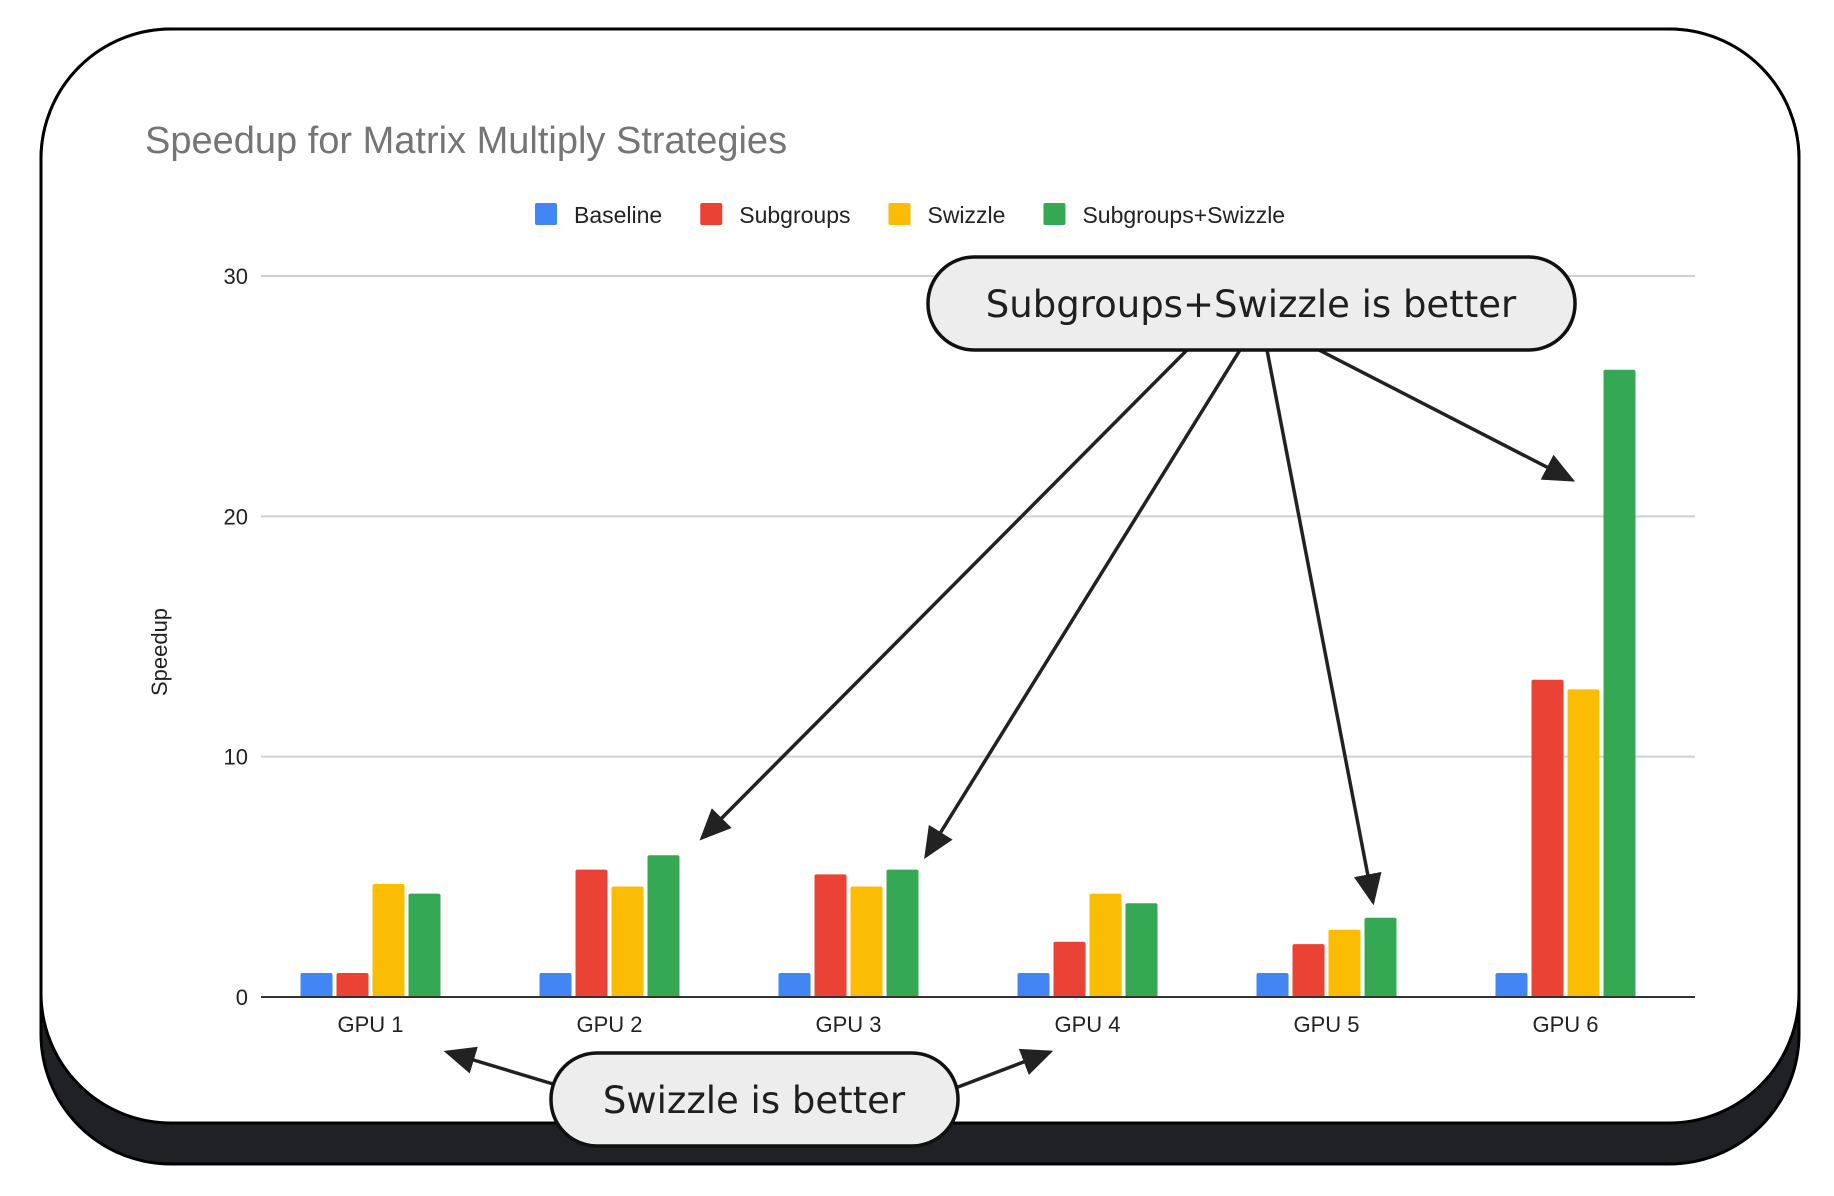 The height and width of the screenshot is (1196, 1834). What do you see at coordinates (591, 933) in the screenshot?
I see `bar-subgroups-gpu2` at bounding box center [591, 933].